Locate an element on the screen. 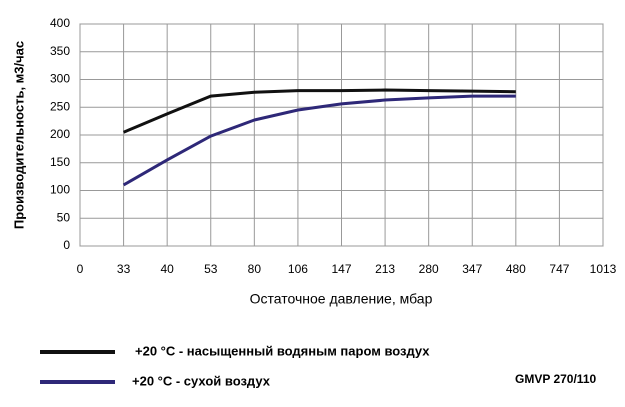  x-tick-label: 80 is located at coordinates (255, 269).